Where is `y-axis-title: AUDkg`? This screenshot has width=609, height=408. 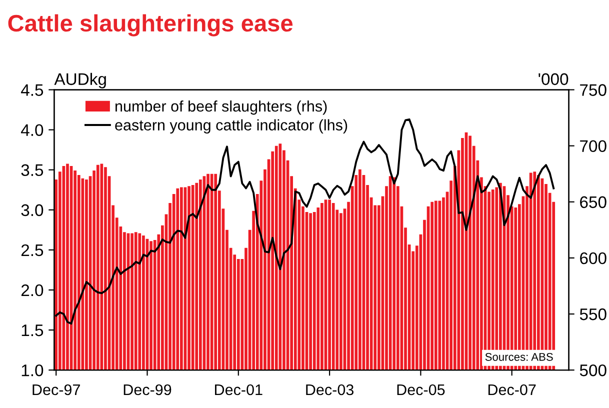 y-axis-title: AUDkg is located at coordinates (80, 80).